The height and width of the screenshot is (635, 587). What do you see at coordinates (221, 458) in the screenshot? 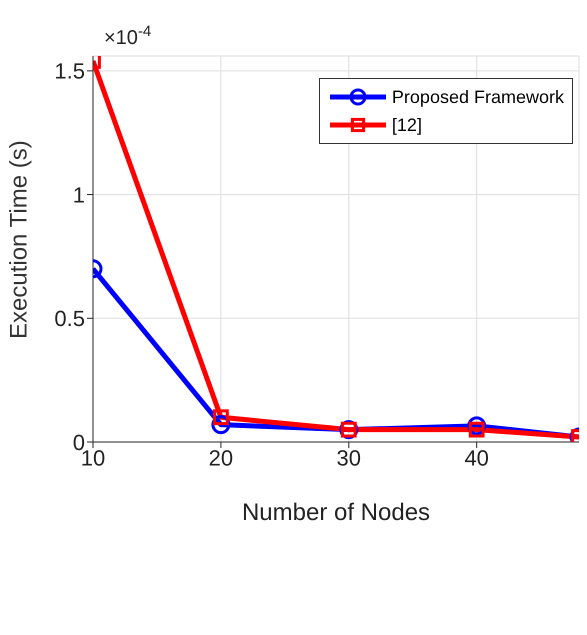
I see `x-tick-label: 20` at bounding box center [221, 458].